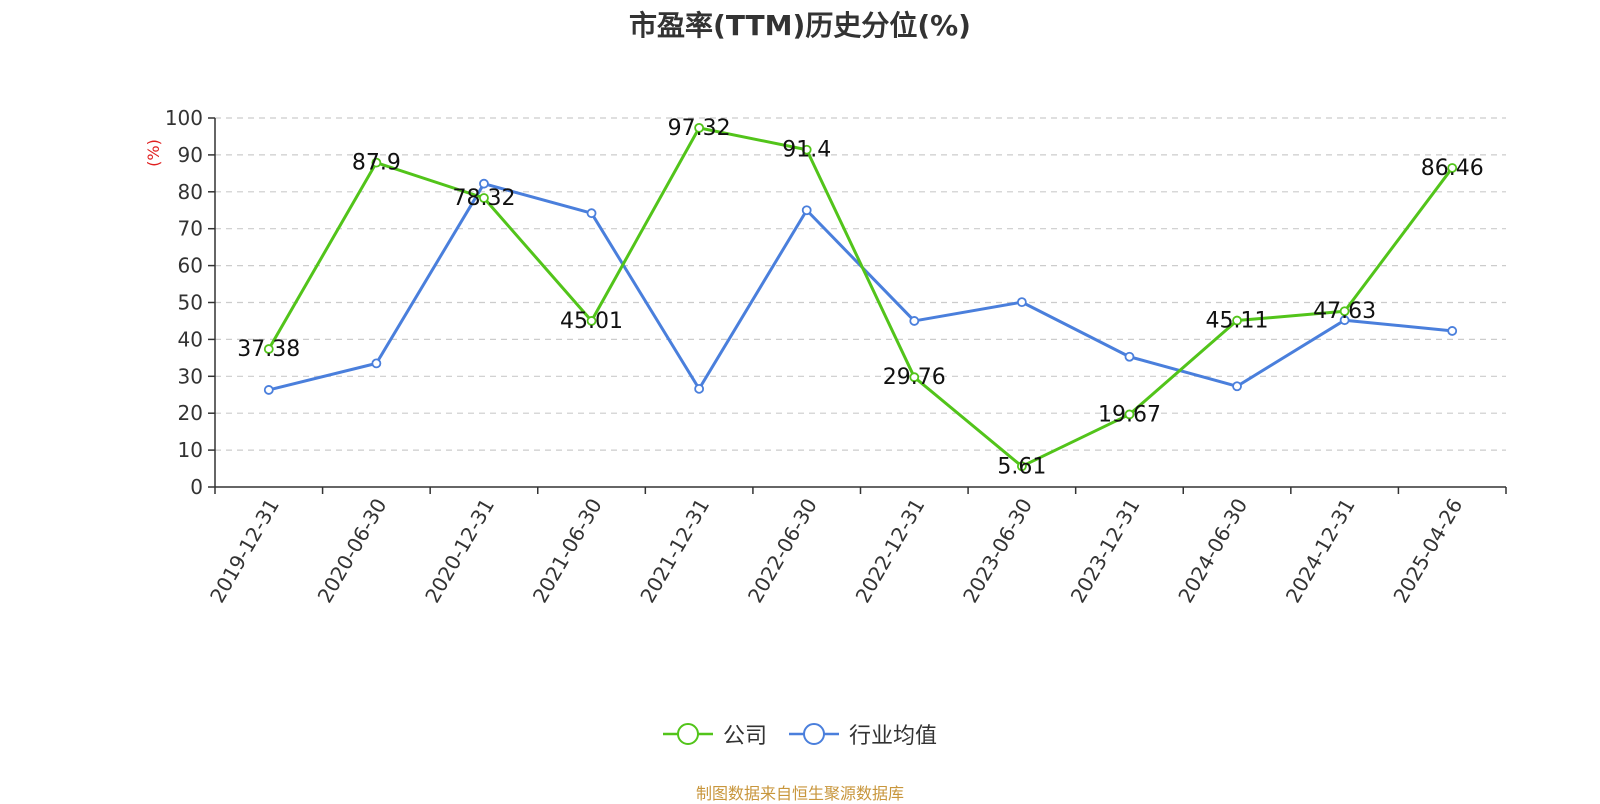 The image size is (1600, 804). Describe the element at coordinates (190, 229) in the screenshot. I see `y-tick-label: 70` at that location.